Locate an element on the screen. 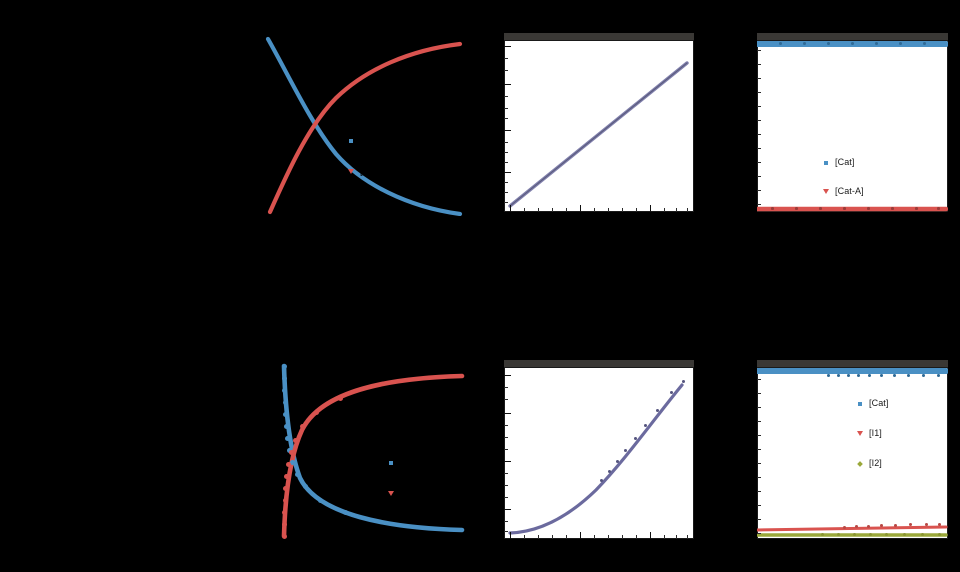 Image resolution: width=960 pixels, height=572 pixels. panel-bottom-mid is located at coordinates (599, 453).